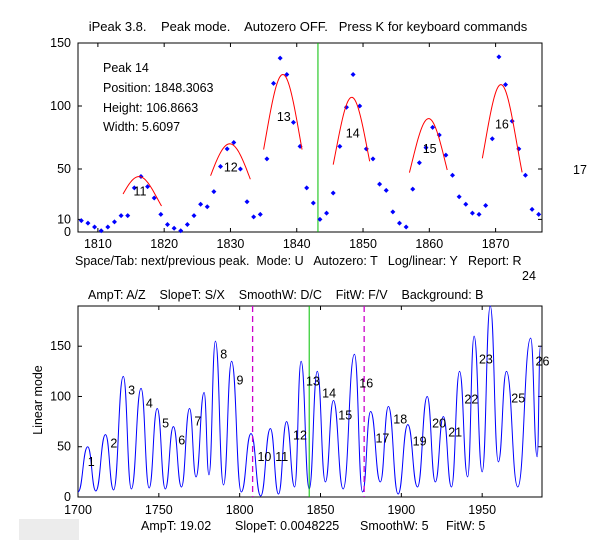 The height and width of the screenshot is (559, 599). What do you see at coordinates (176, 526) in the screenshot?
I see `status-ampt: AmpT: 19.02` at bounding box center [176, 526].